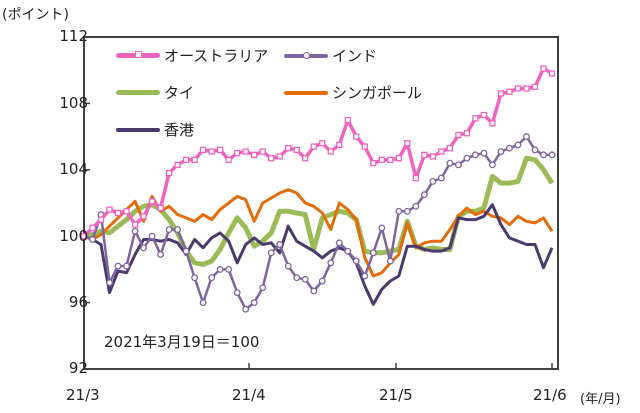 This screenshot has width=640, height=413. Describe the element at coordinates (138, 92) in the screenshot. I see `legend-swatch-thailand` at that location.